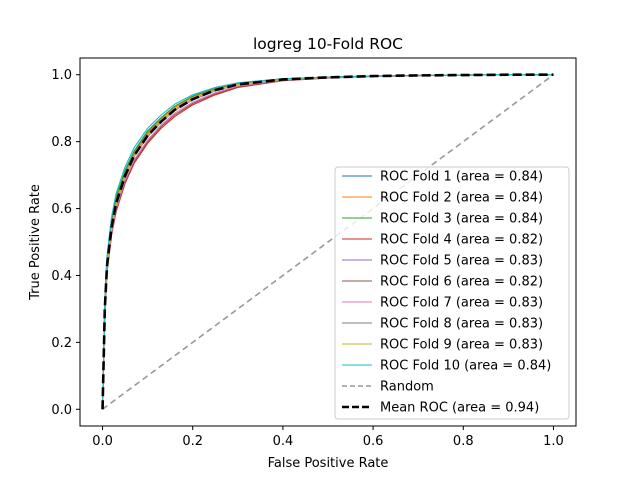  I want to click on legend-label: ROC Fold 7 (area = 0.83), so click(461, 303).